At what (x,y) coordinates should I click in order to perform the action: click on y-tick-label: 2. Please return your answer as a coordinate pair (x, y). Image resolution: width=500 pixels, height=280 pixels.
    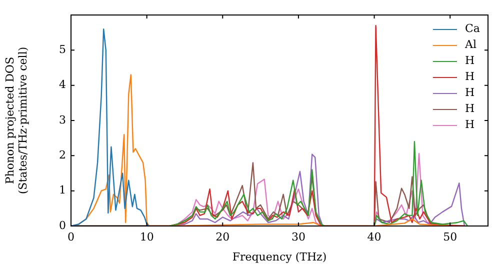
    Looking at the image, I should click on (62, 155).